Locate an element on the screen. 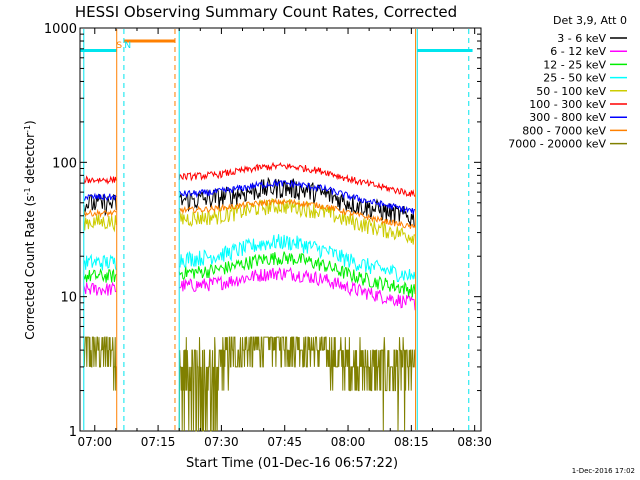  legend-entry-label: 25 - 50 keV is located at coordinates (574, 78).